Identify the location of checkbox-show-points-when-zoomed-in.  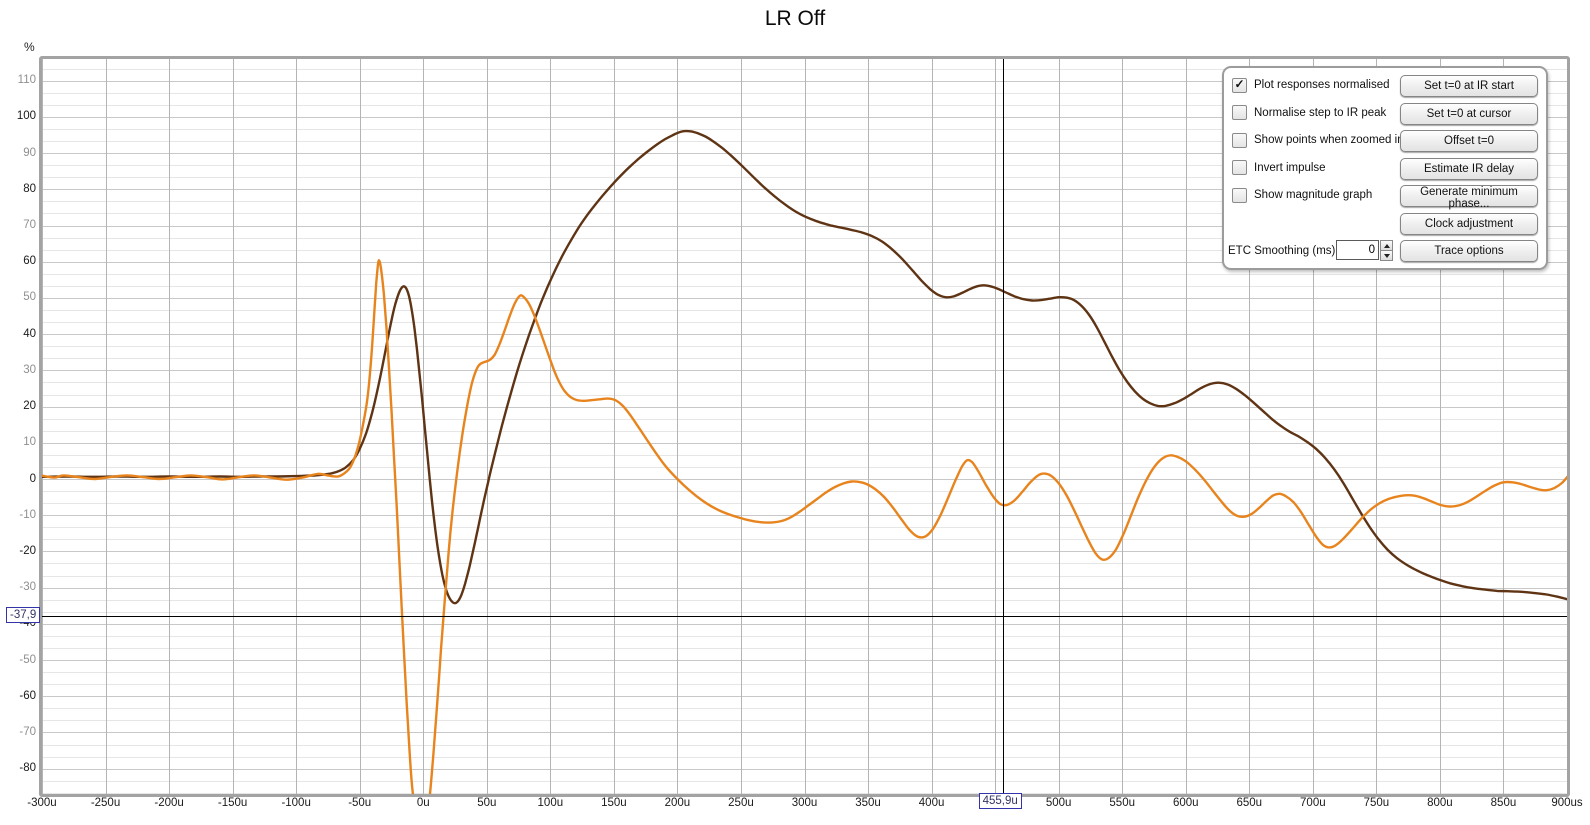
(1239, 140).